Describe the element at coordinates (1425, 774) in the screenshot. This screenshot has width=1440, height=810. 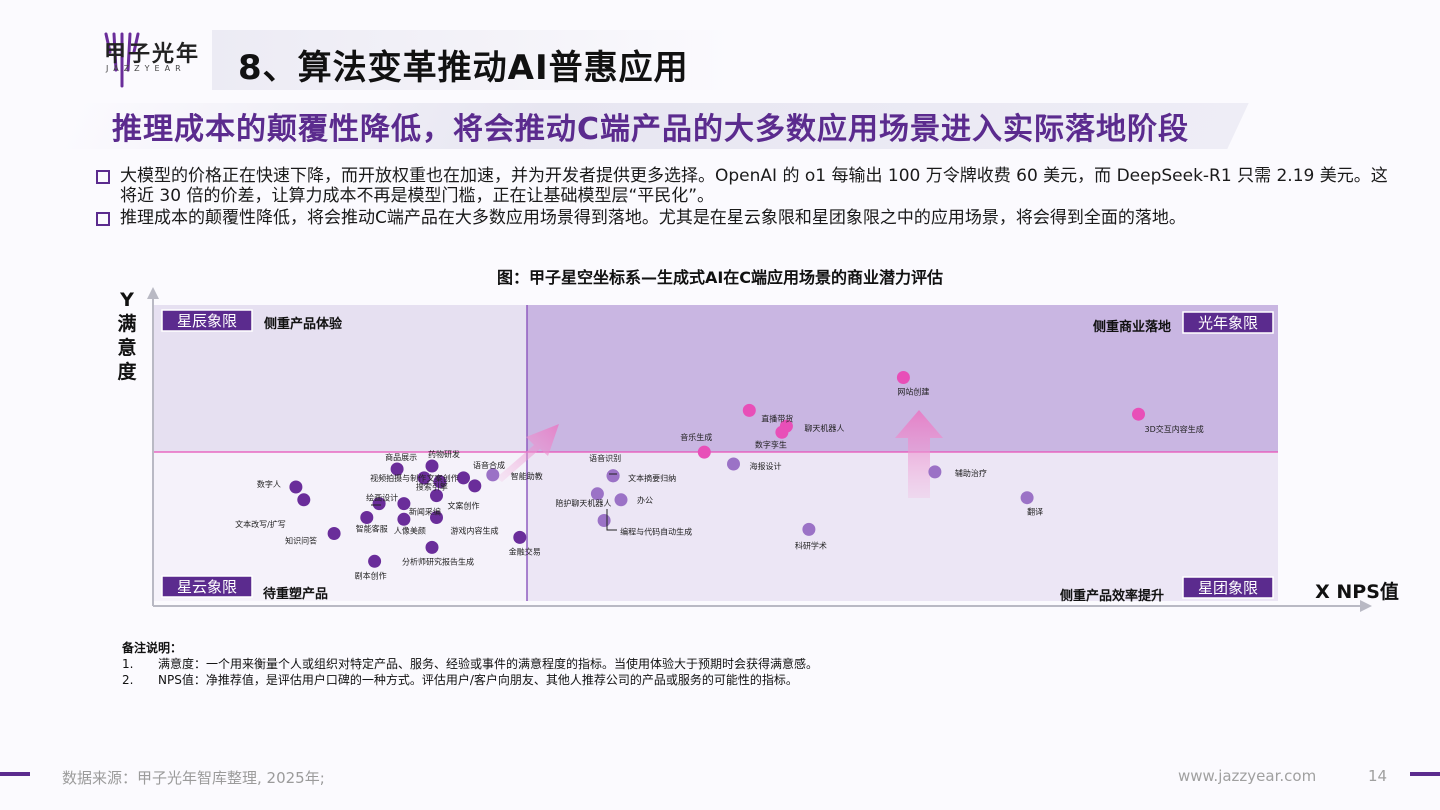
I see `footer-accent-right` at that location.